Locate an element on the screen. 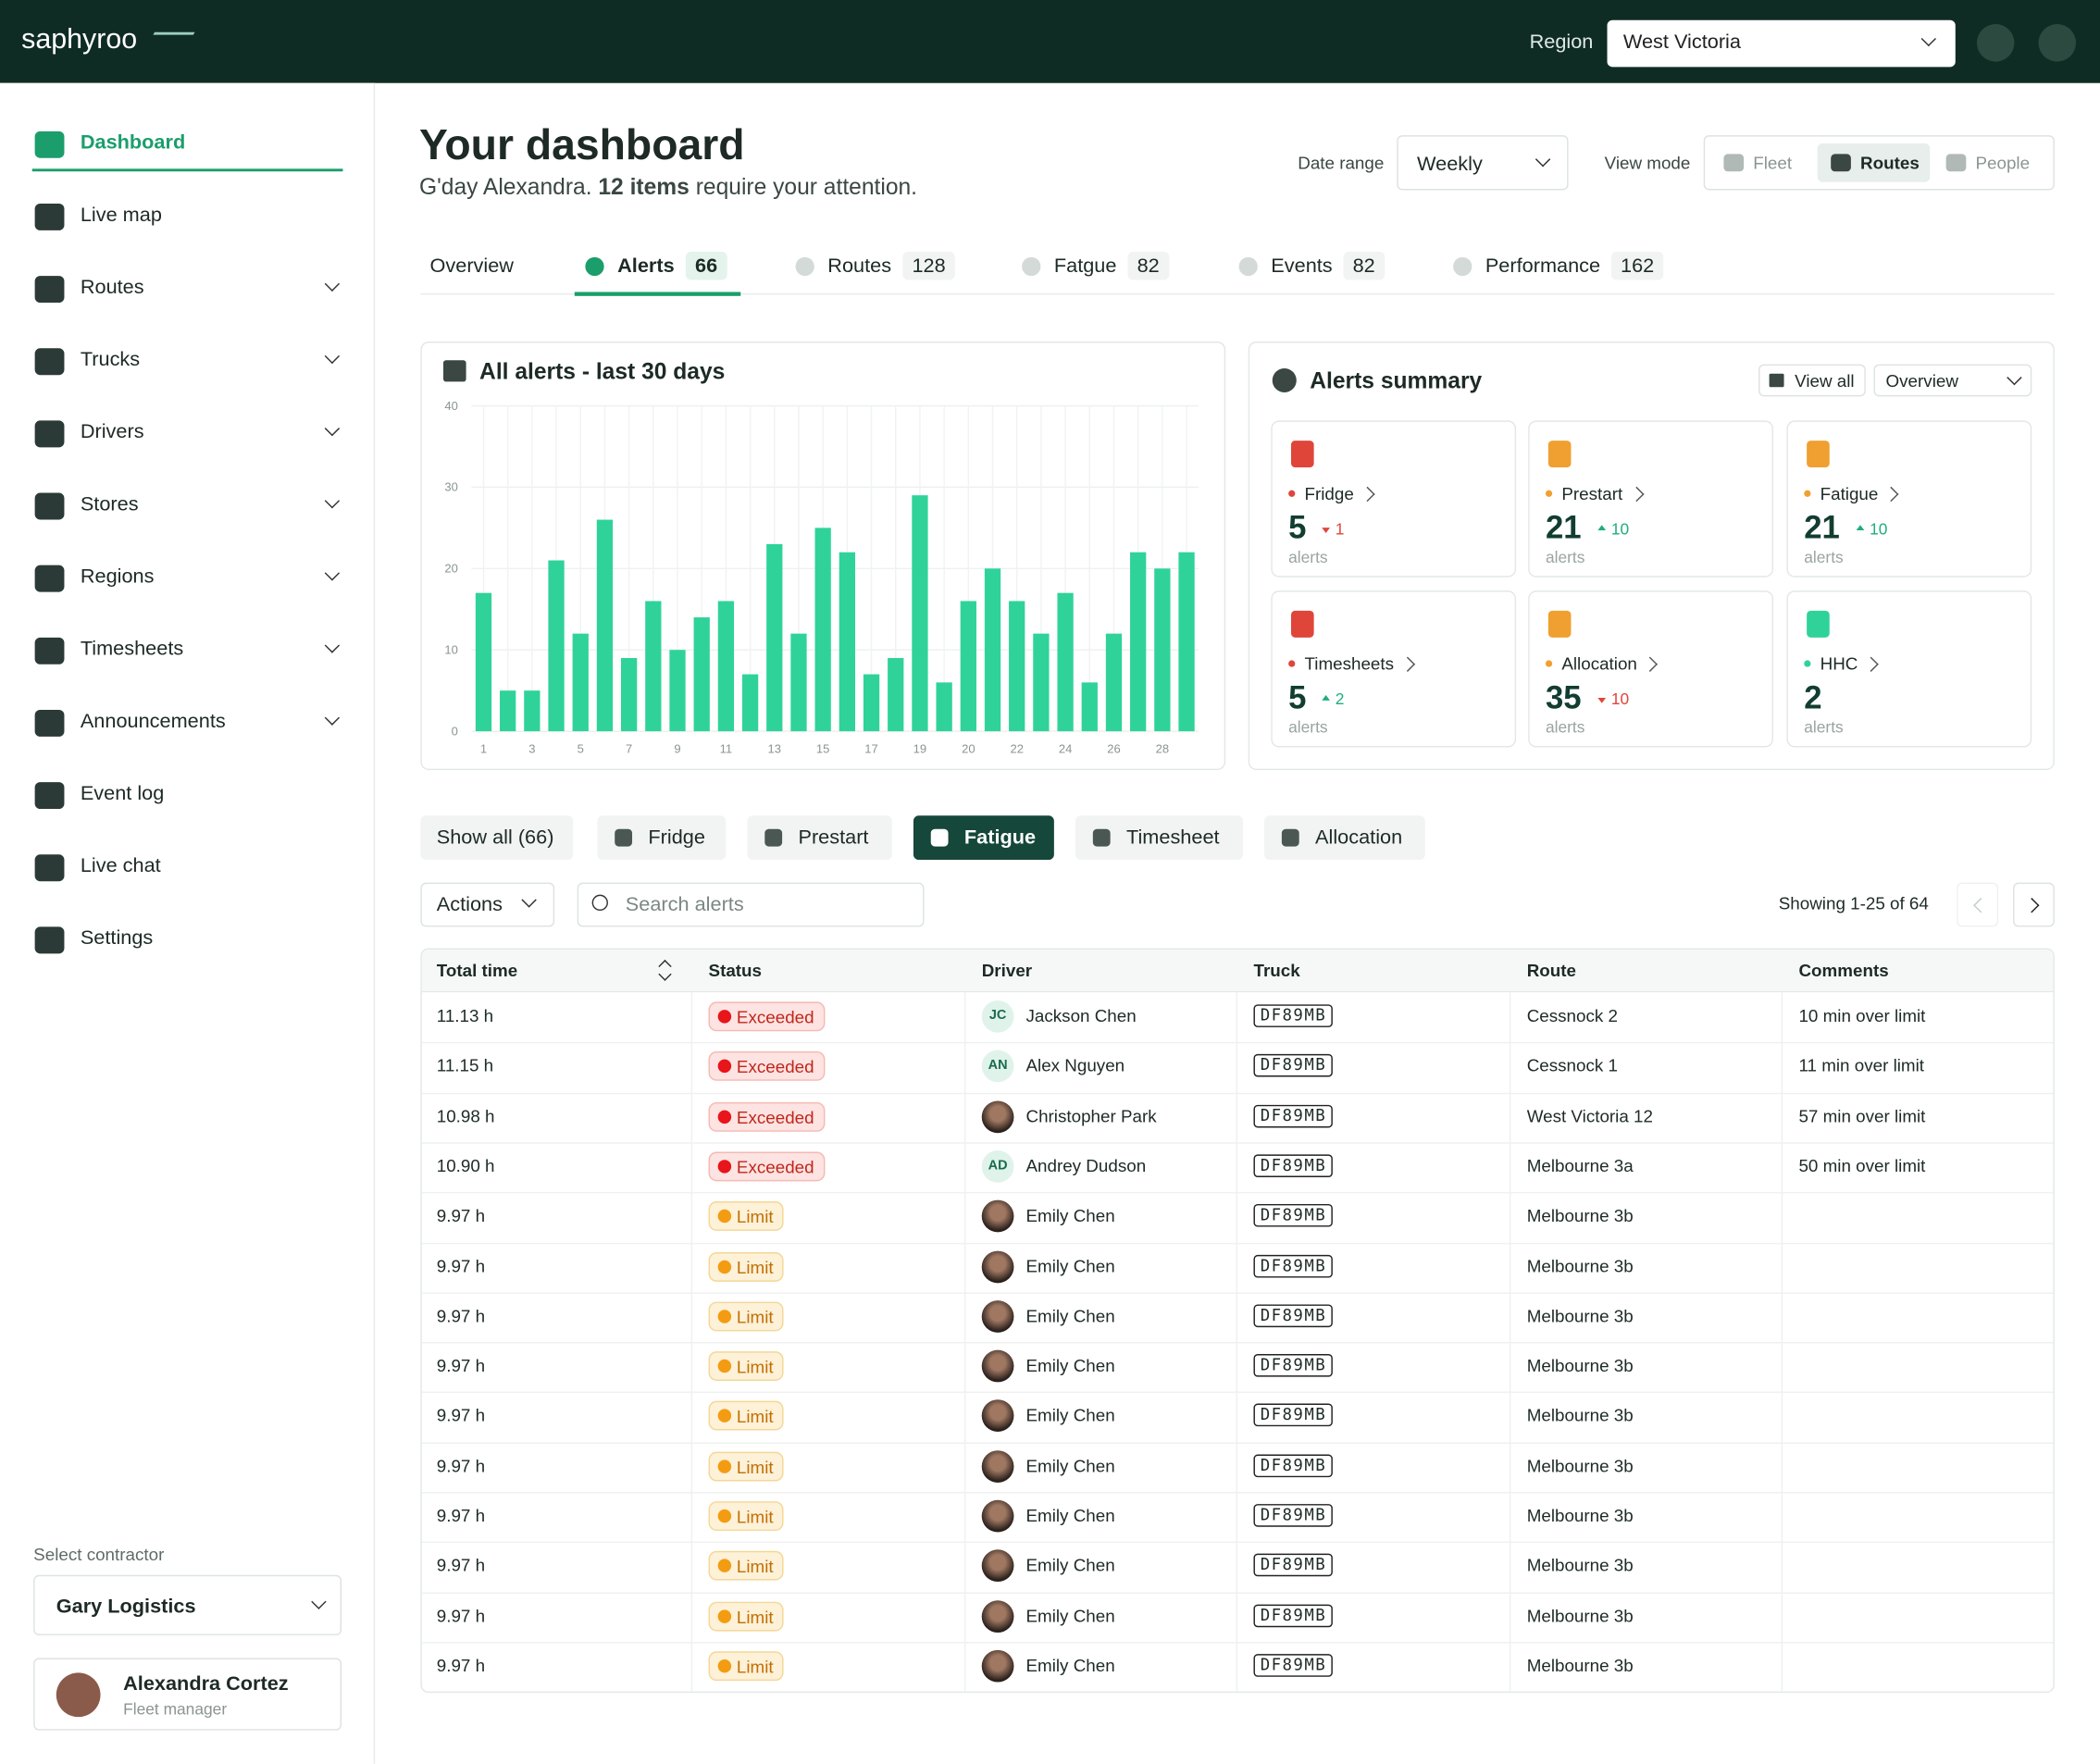 The width and height of the screenshot is (2100, 1764). y-tick-label: 20 is located at coordinates (450, 569).